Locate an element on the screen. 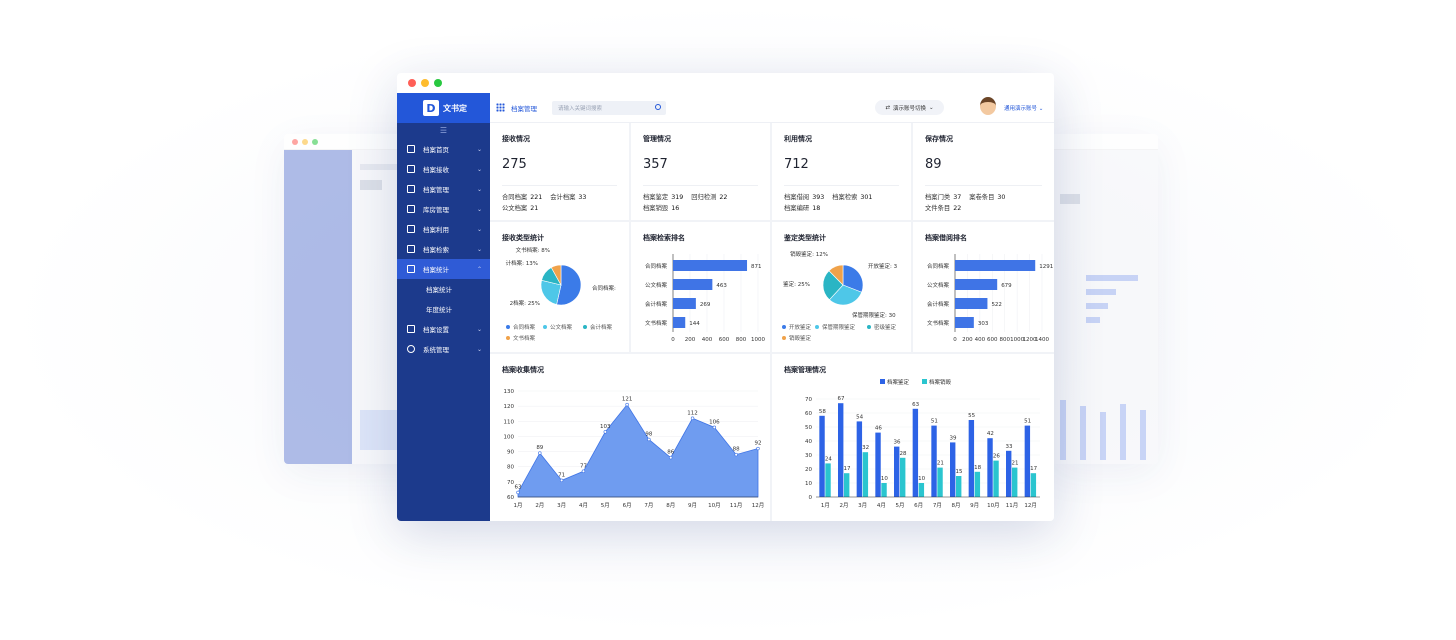 The height and width of the screenshot is (640, 1456). data-label: 269 is located at coordinates (705, 305).